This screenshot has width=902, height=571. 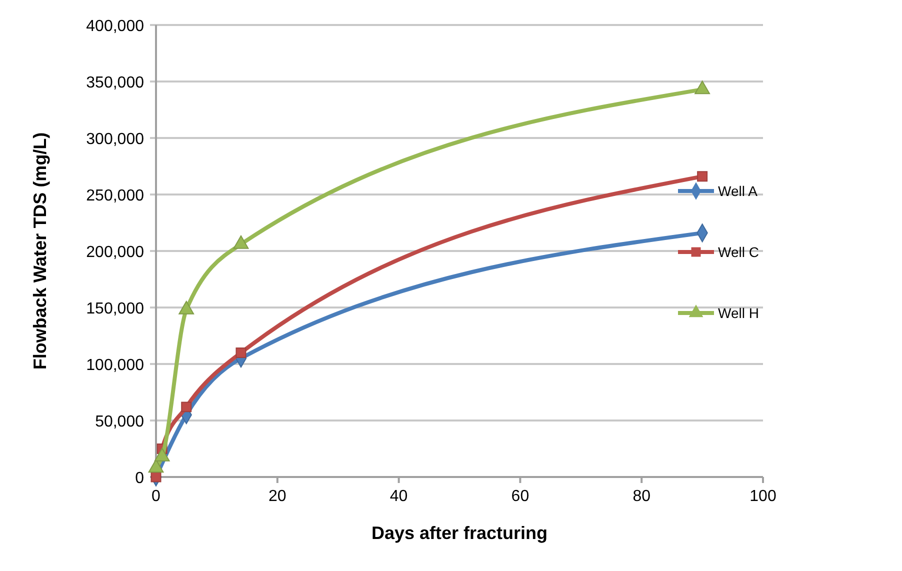 What do you see at coordinates (763, 496) in the screenshot?
I see `x-tick-label: 100` at bounding box center [763, 496].